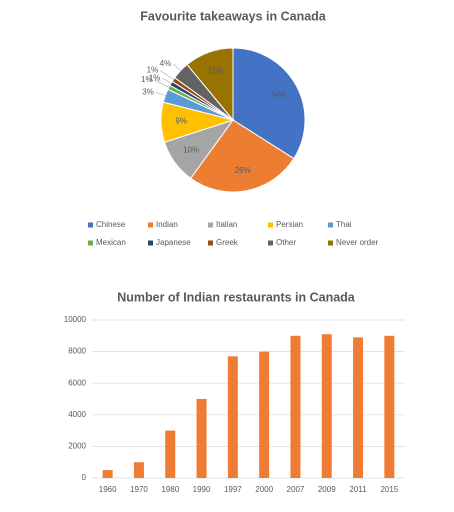  I want to click on legend-label: Persian, so click(289, 224).